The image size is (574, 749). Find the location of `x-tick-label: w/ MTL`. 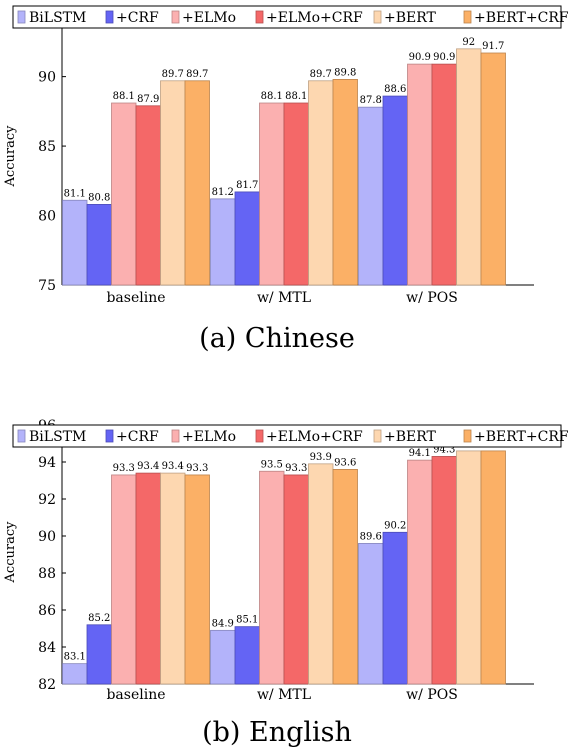

x-tick-label: w/ MTL is located at coordinates (284, 695).